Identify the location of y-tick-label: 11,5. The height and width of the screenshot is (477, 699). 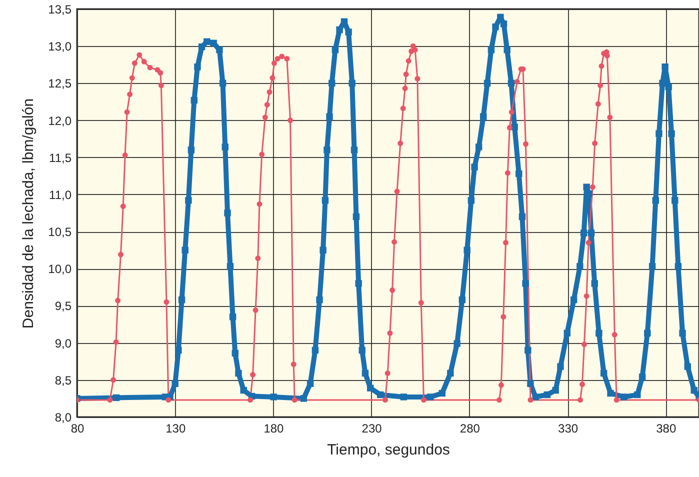
(60, 157).